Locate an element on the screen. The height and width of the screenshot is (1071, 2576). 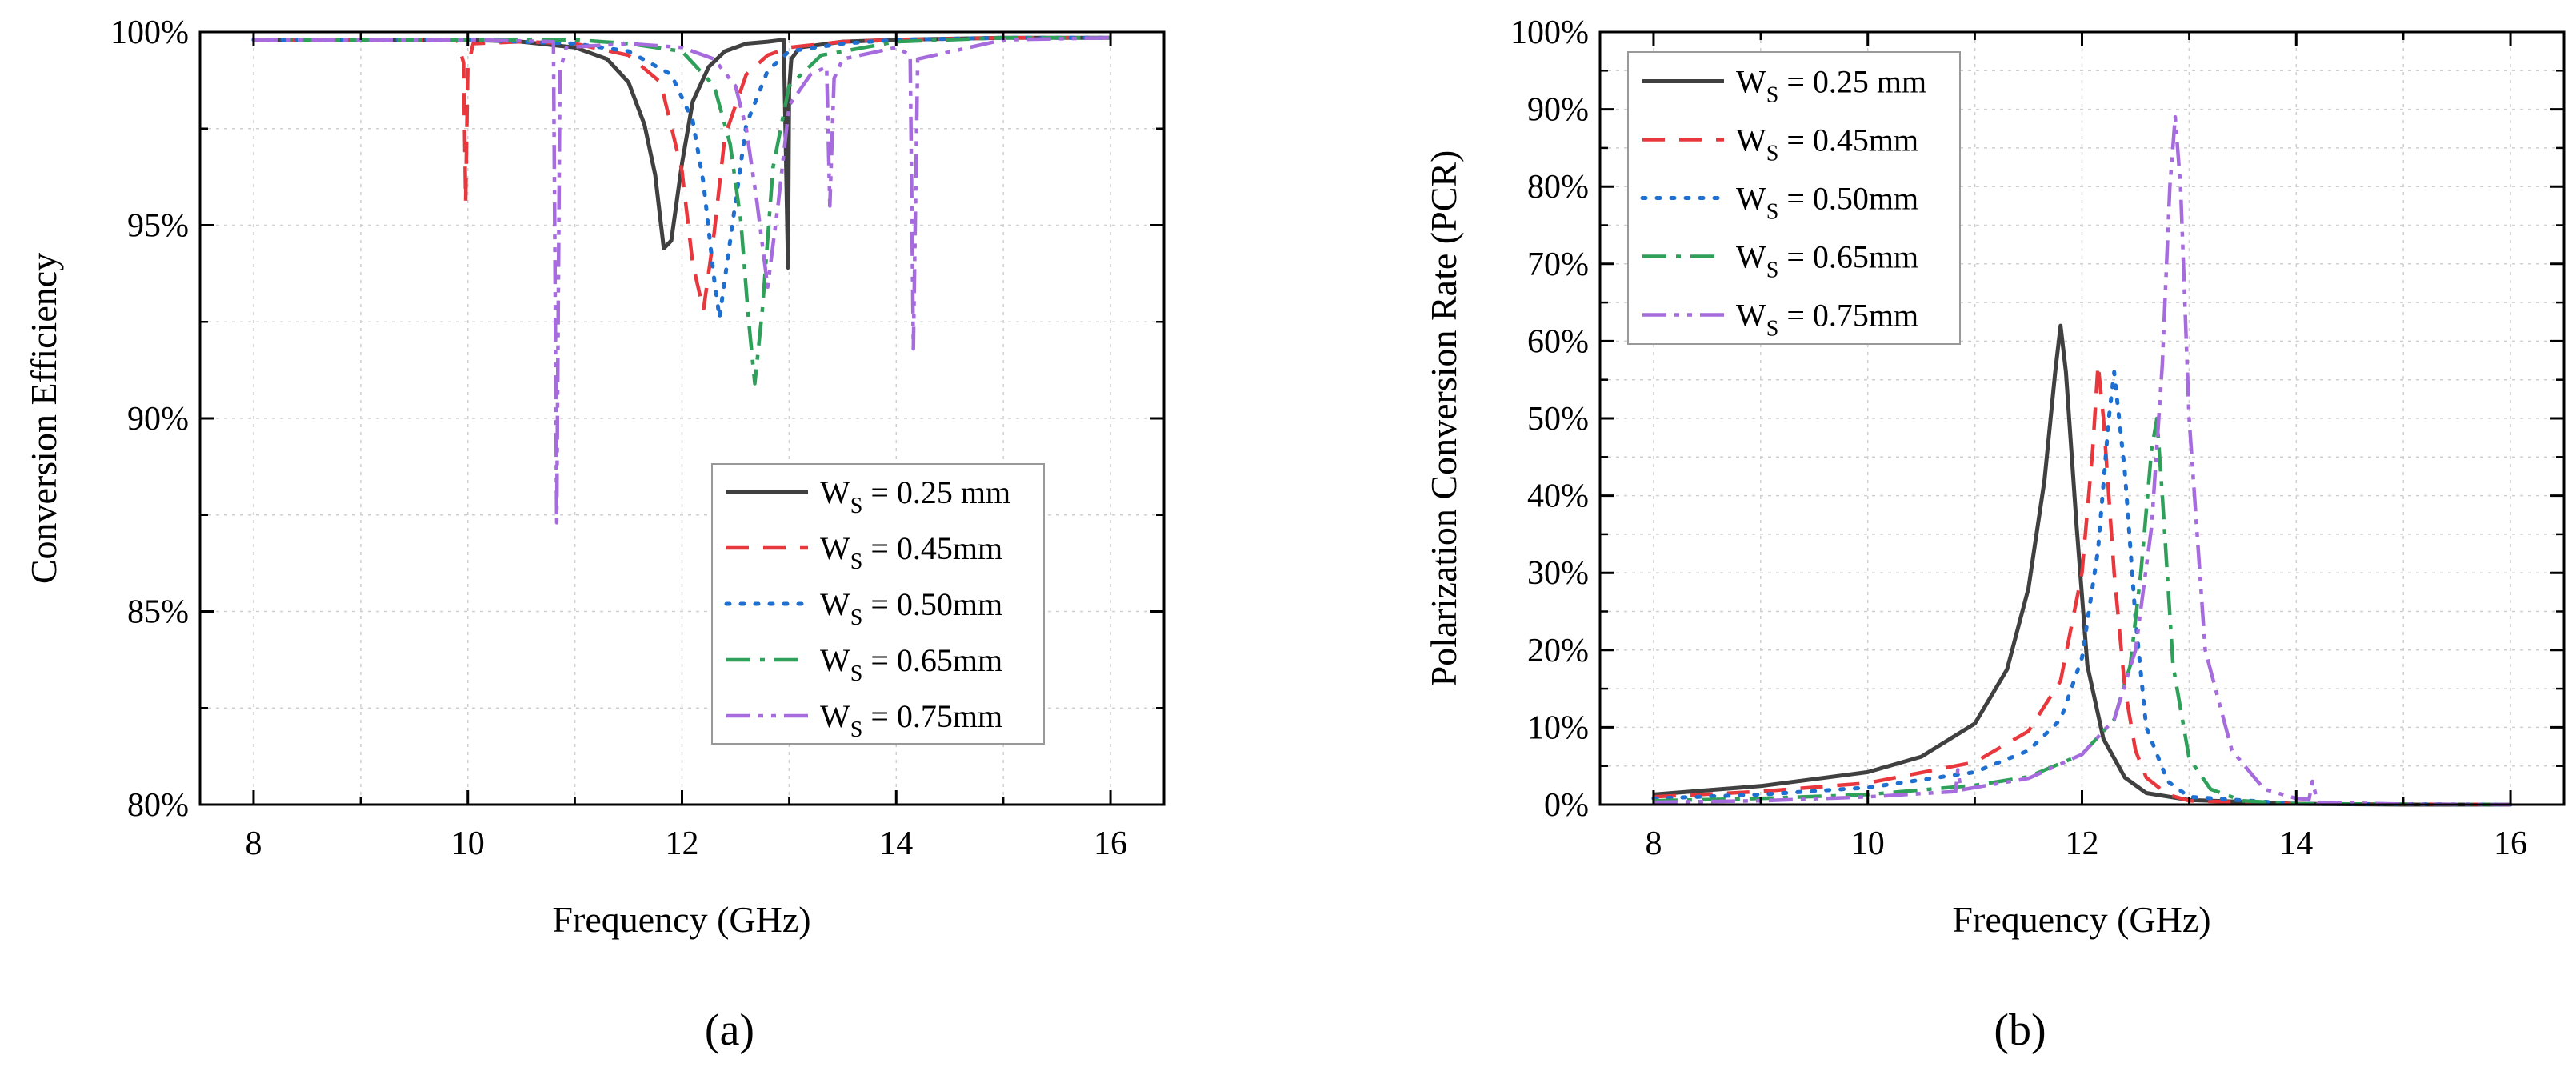
panel-b-x-tick-label: 14 is located at coordinates (2296, 843).